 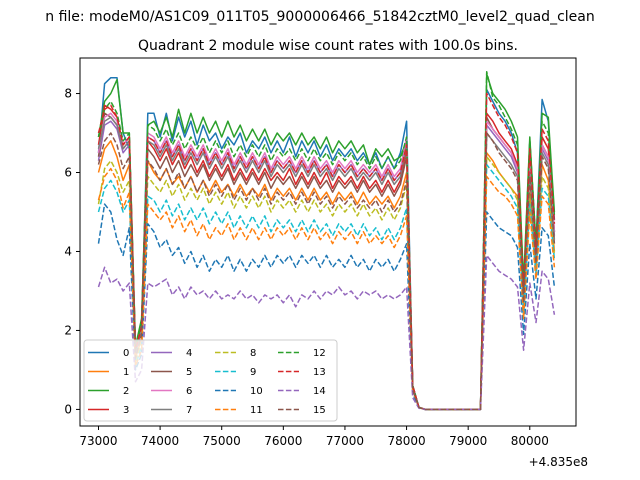 What do you see at coordinates (189, 410) in the screenshot?
I see `legend-label-7: 7` at bounding box center [189, 410].